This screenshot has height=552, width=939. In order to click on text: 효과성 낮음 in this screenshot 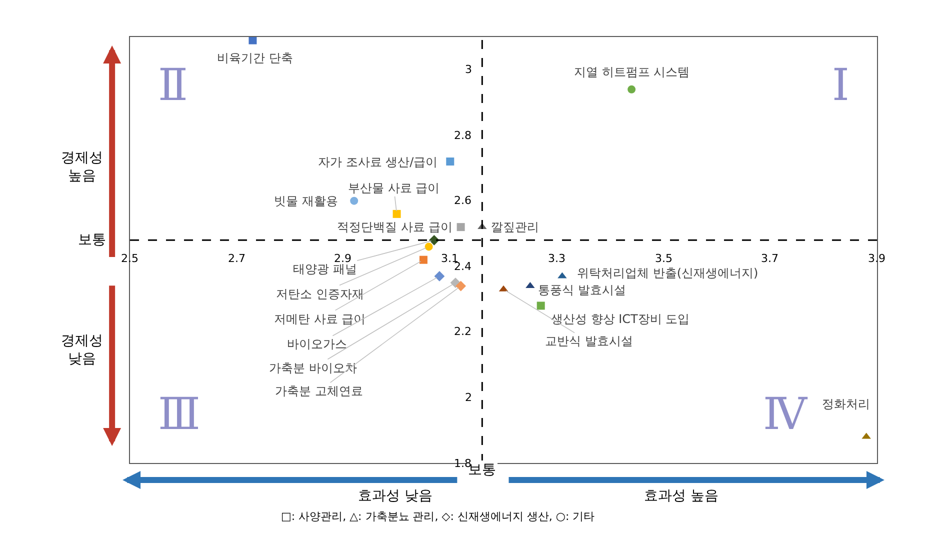, I will do `click(395, 496)`.